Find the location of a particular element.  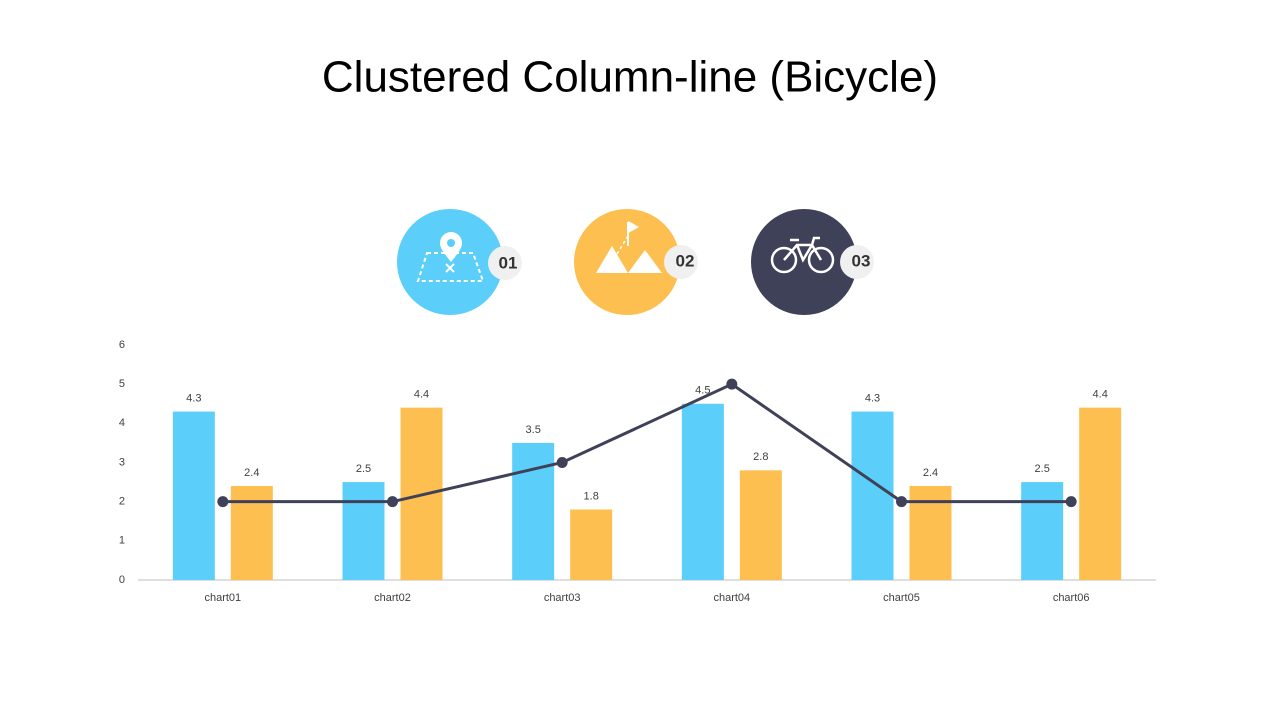

icon-2: 02 is located at coordinates (636, 262).